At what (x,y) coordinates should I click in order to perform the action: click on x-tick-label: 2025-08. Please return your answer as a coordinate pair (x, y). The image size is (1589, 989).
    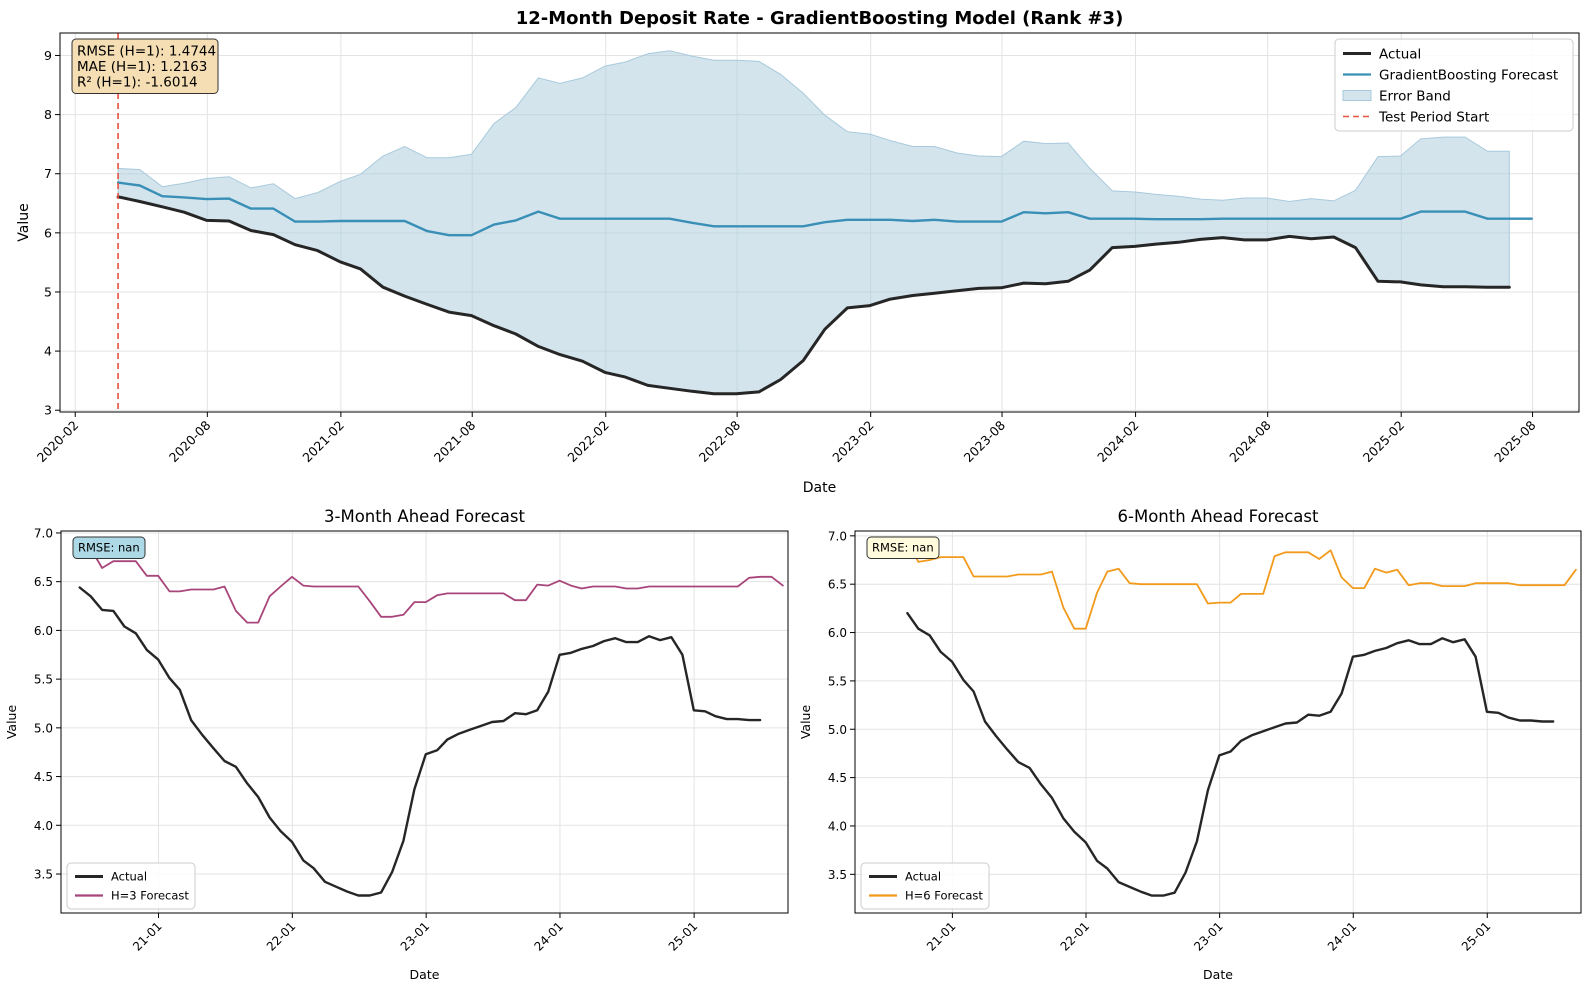
    Looking at the image, I should click on (1515, 441).